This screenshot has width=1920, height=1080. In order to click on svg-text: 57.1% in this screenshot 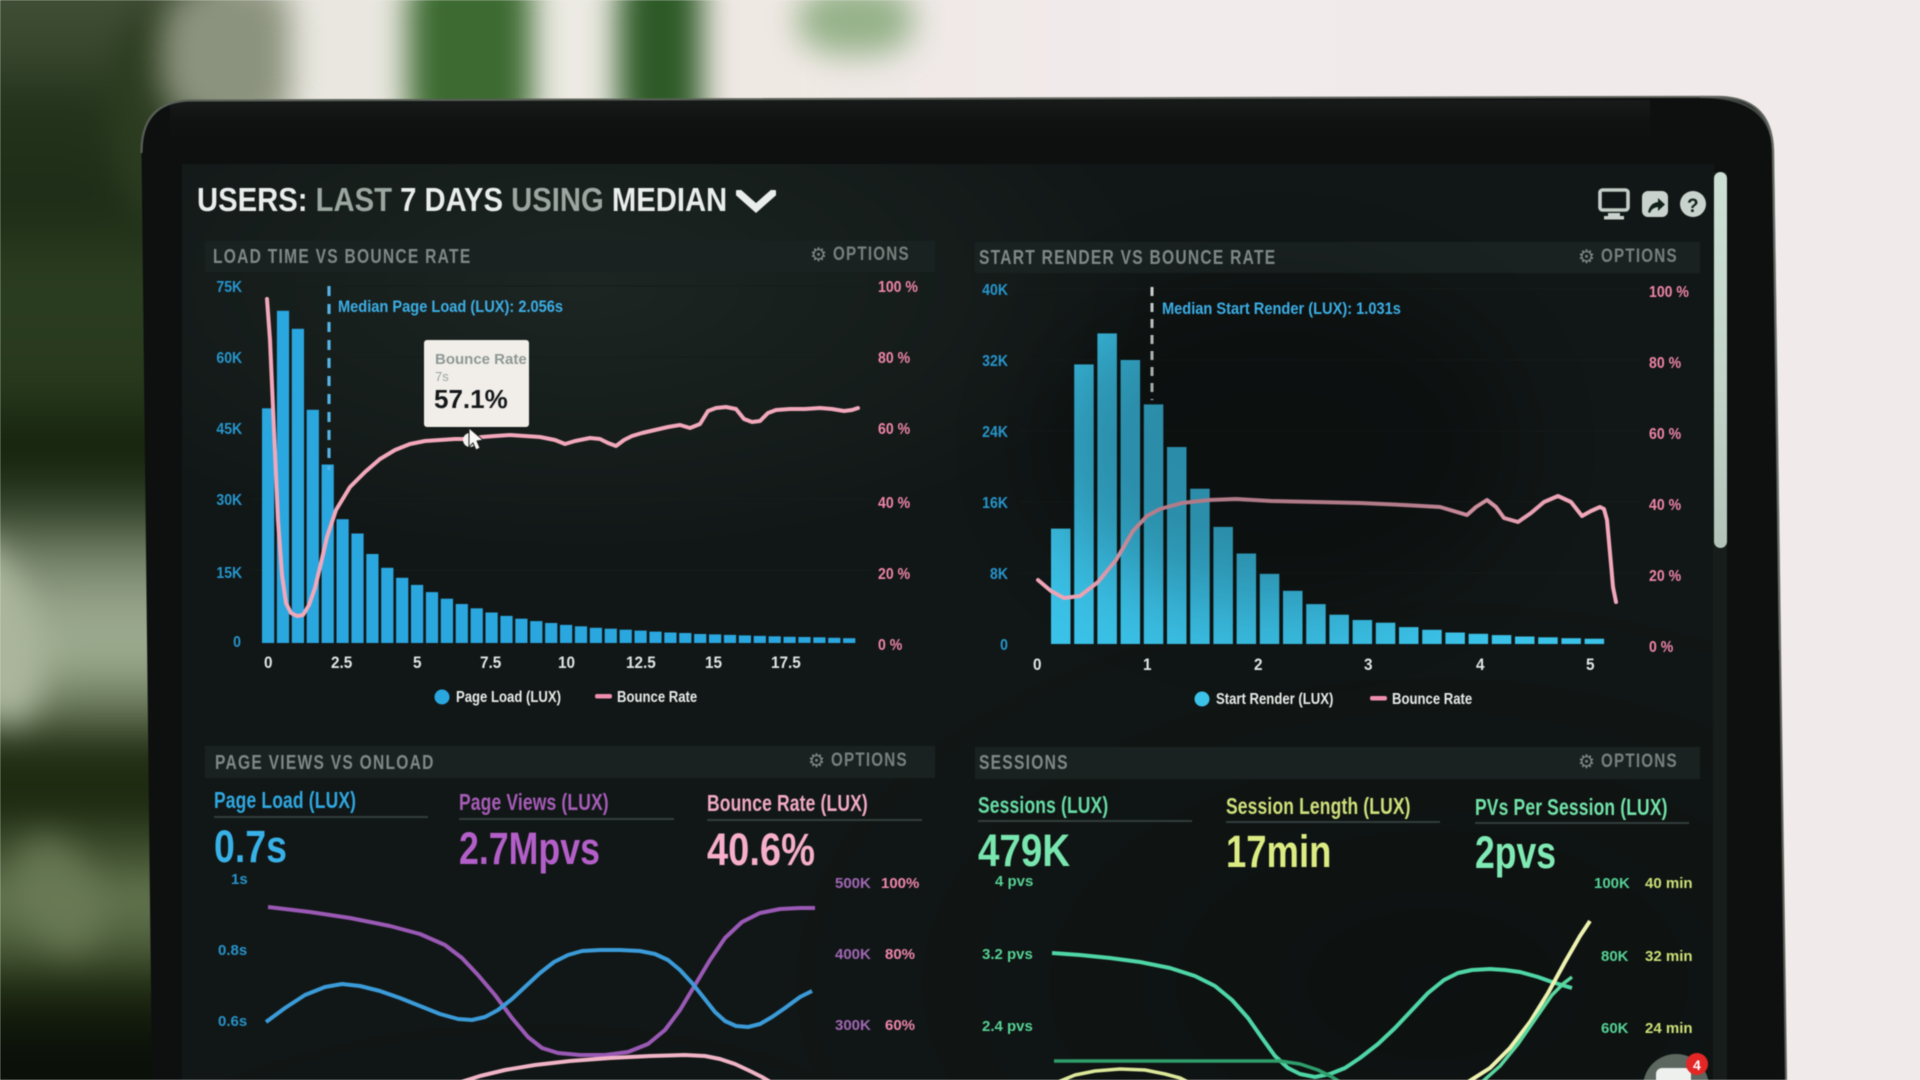, I will do `click(471, 399)`.